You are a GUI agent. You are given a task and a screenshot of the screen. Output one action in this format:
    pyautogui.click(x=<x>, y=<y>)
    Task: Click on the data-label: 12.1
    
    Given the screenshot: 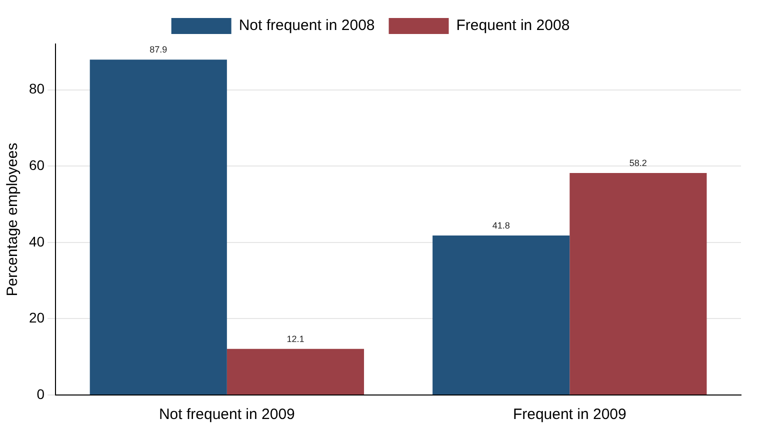 What is the action you would take?
    pyautogui.click(x=295, y=339)
    